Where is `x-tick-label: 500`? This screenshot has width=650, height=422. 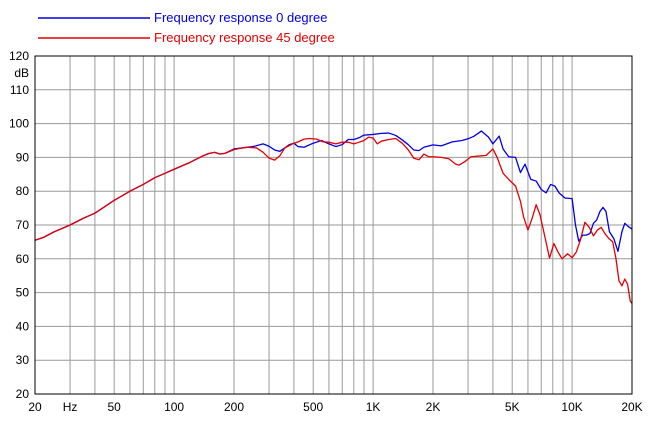 x-tick-label: 500 is located at coordinates (313, 407).